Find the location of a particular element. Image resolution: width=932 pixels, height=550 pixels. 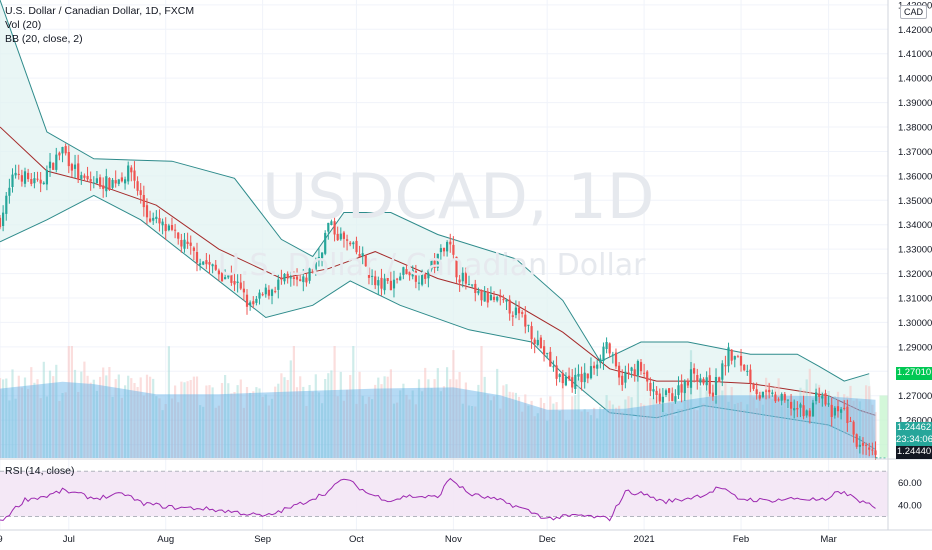

legend-bb: BB (20, close, 2) is located at coordinates (44, 39).